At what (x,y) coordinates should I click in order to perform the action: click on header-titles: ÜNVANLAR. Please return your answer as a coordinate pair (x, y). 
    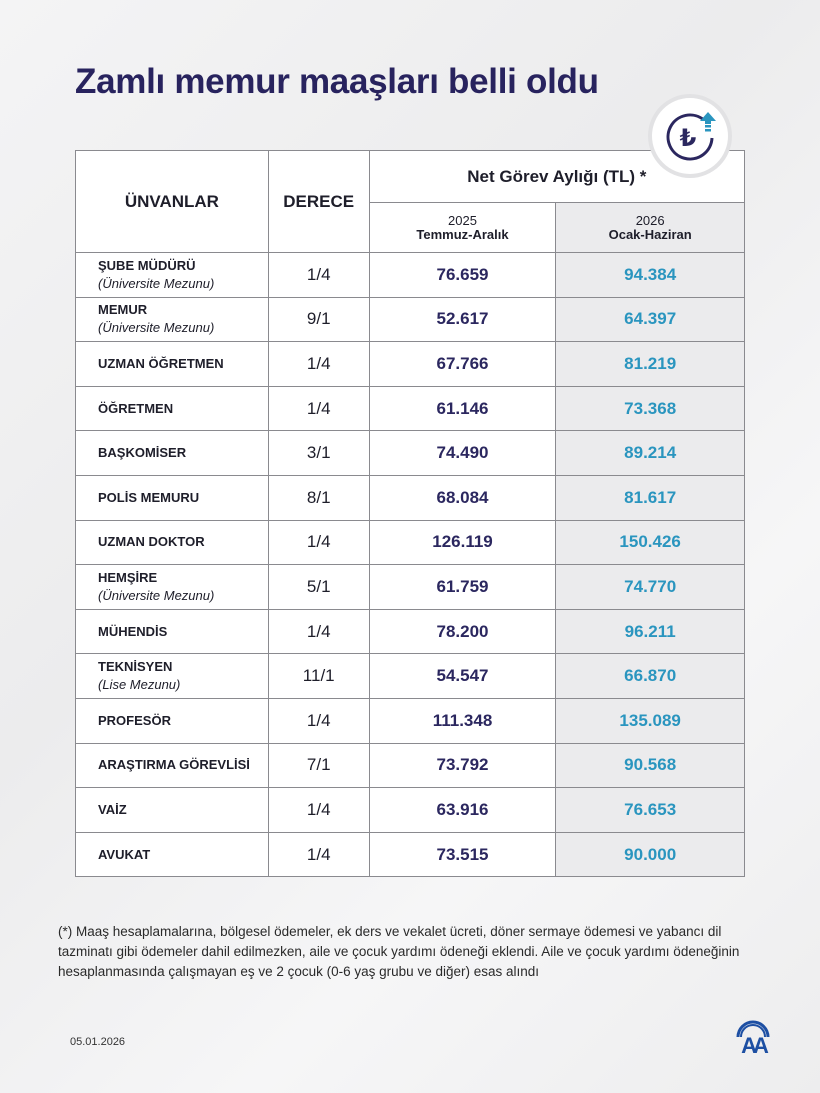
    Looking at the image, I should click on (172, 201).